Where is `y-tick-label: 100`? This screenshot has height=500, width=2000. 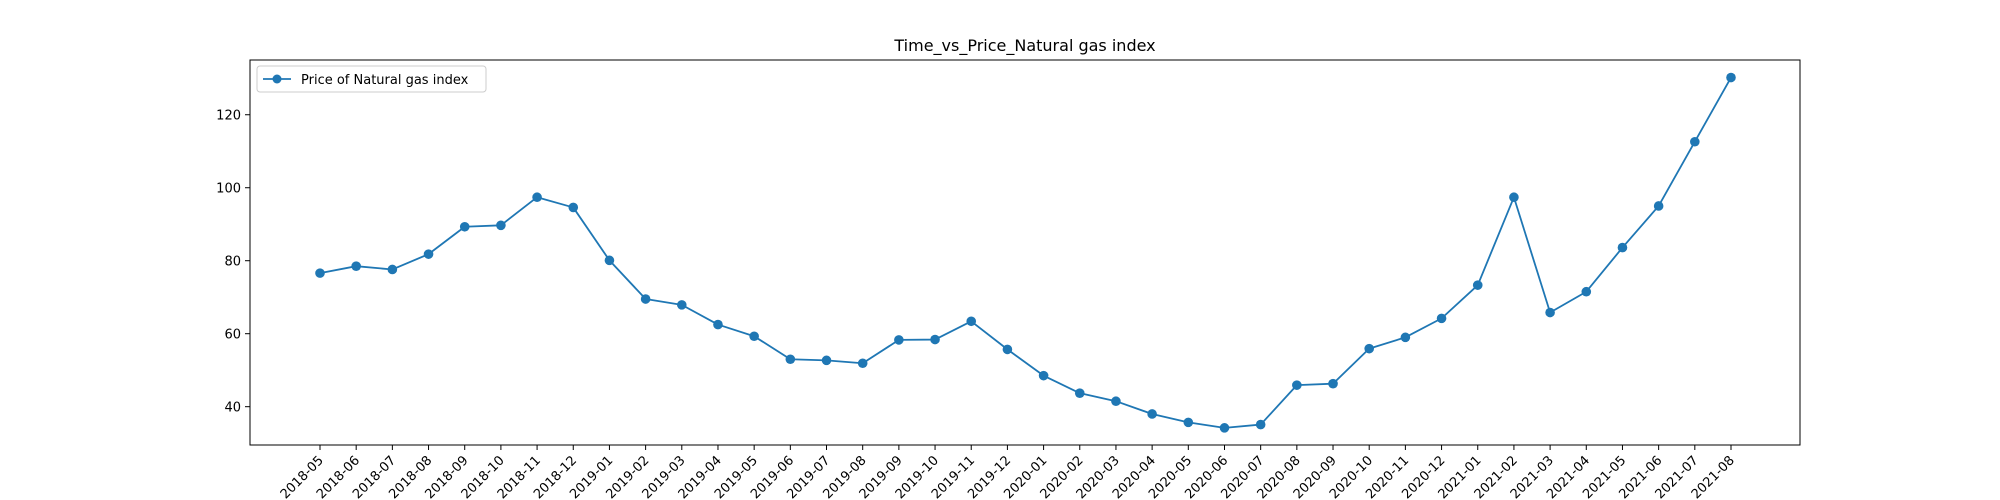 y-tick-label: 100 is located at coordinates (228, 189).